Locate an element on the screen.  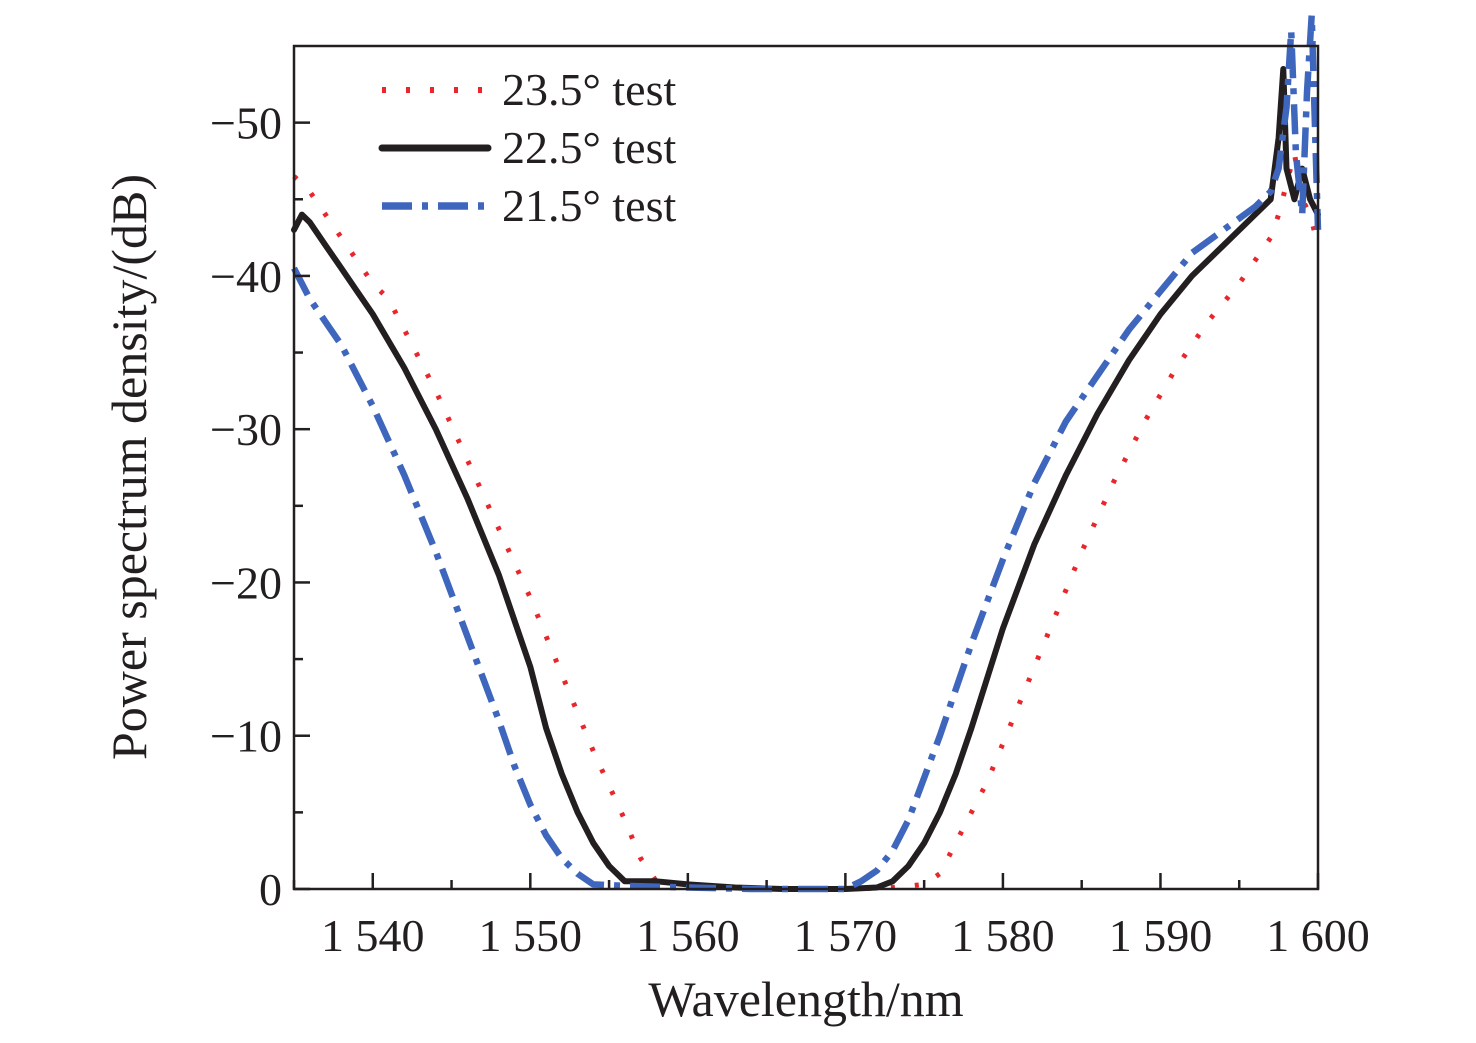
y-tick-label: −50 is located at coordinates (246, 123).